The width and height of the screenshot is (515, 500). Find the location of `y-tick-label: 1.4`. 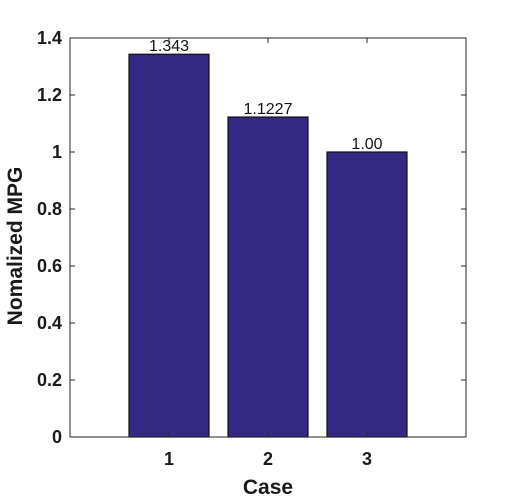

y-tick-label: 1.4 is located at coordinates (49, 38).